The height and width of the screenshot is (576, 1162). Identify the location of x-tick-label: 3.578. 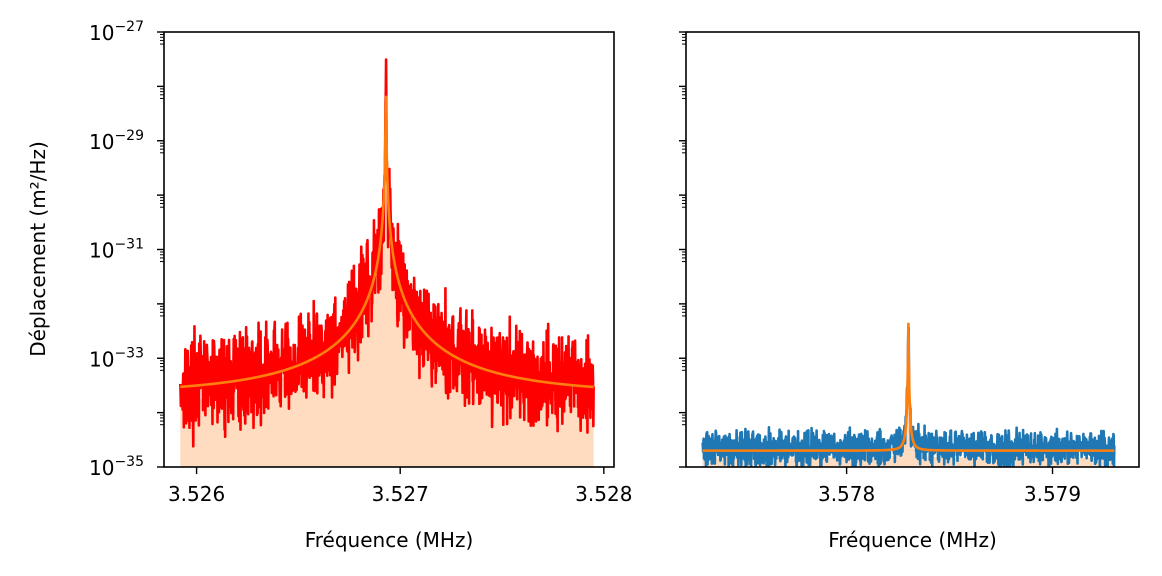
(846, 494).